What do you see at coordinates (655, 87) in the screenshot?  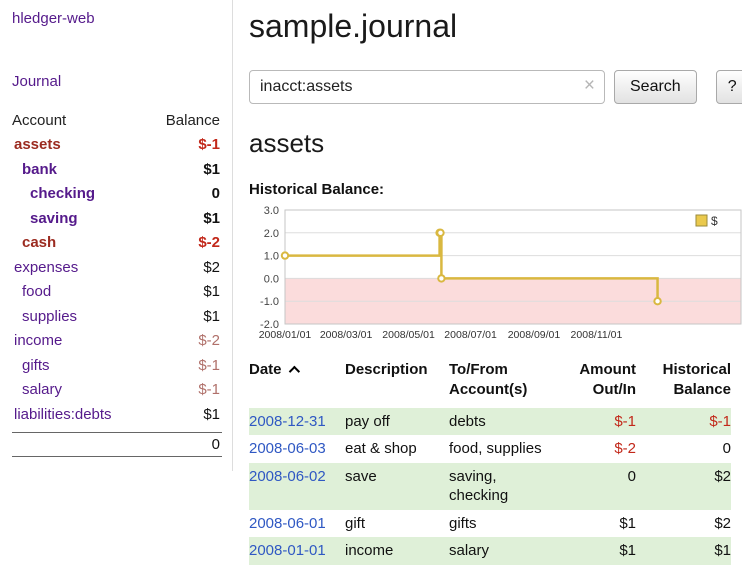 I see `search-button: Search` at bounding box center [655, 87].